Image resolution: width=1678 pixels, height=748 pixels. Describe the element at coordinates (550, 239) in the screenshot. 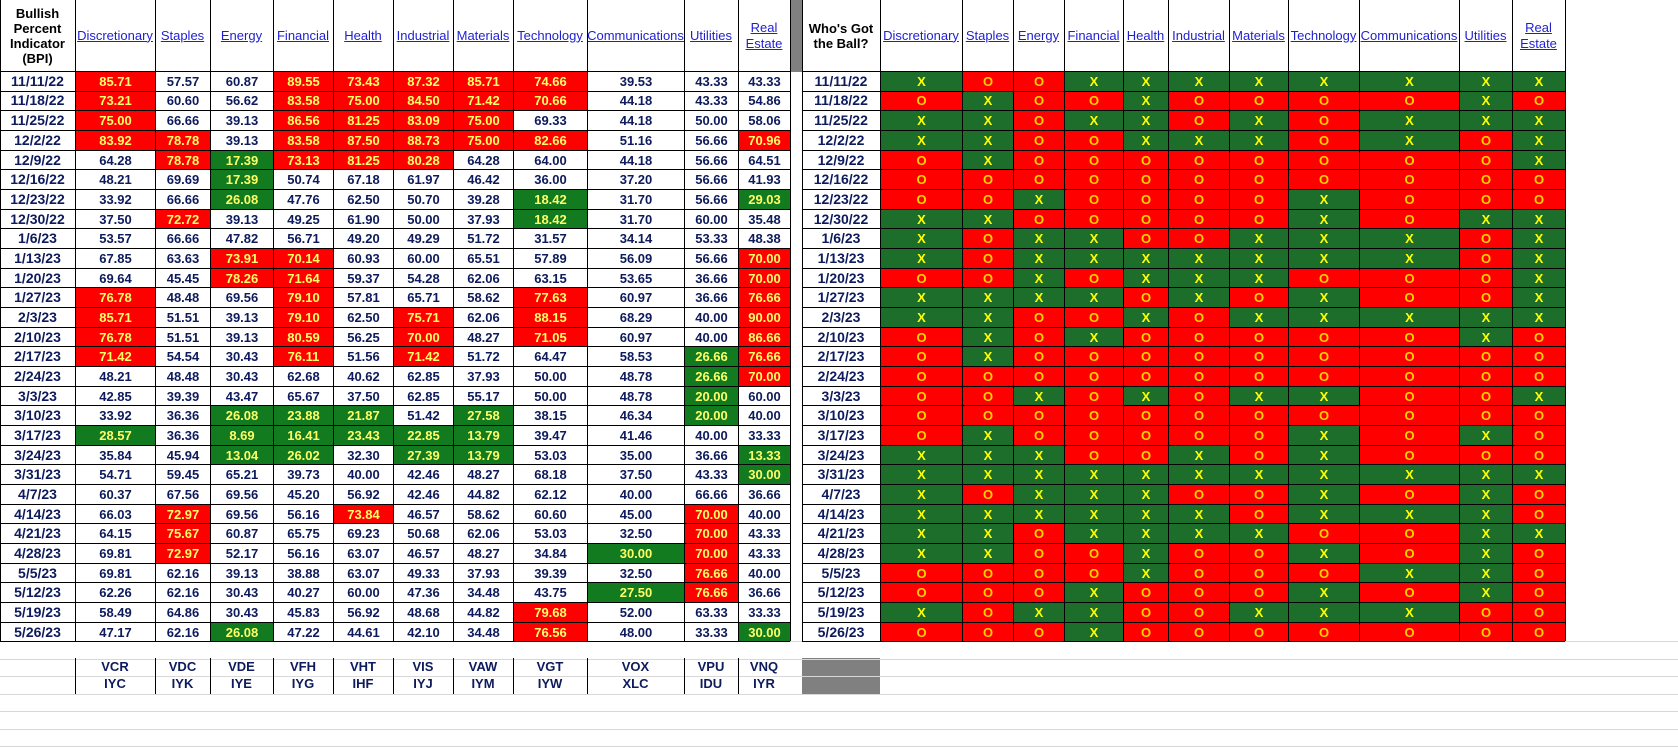

I see `bpi-cell: 31.57` at that location.